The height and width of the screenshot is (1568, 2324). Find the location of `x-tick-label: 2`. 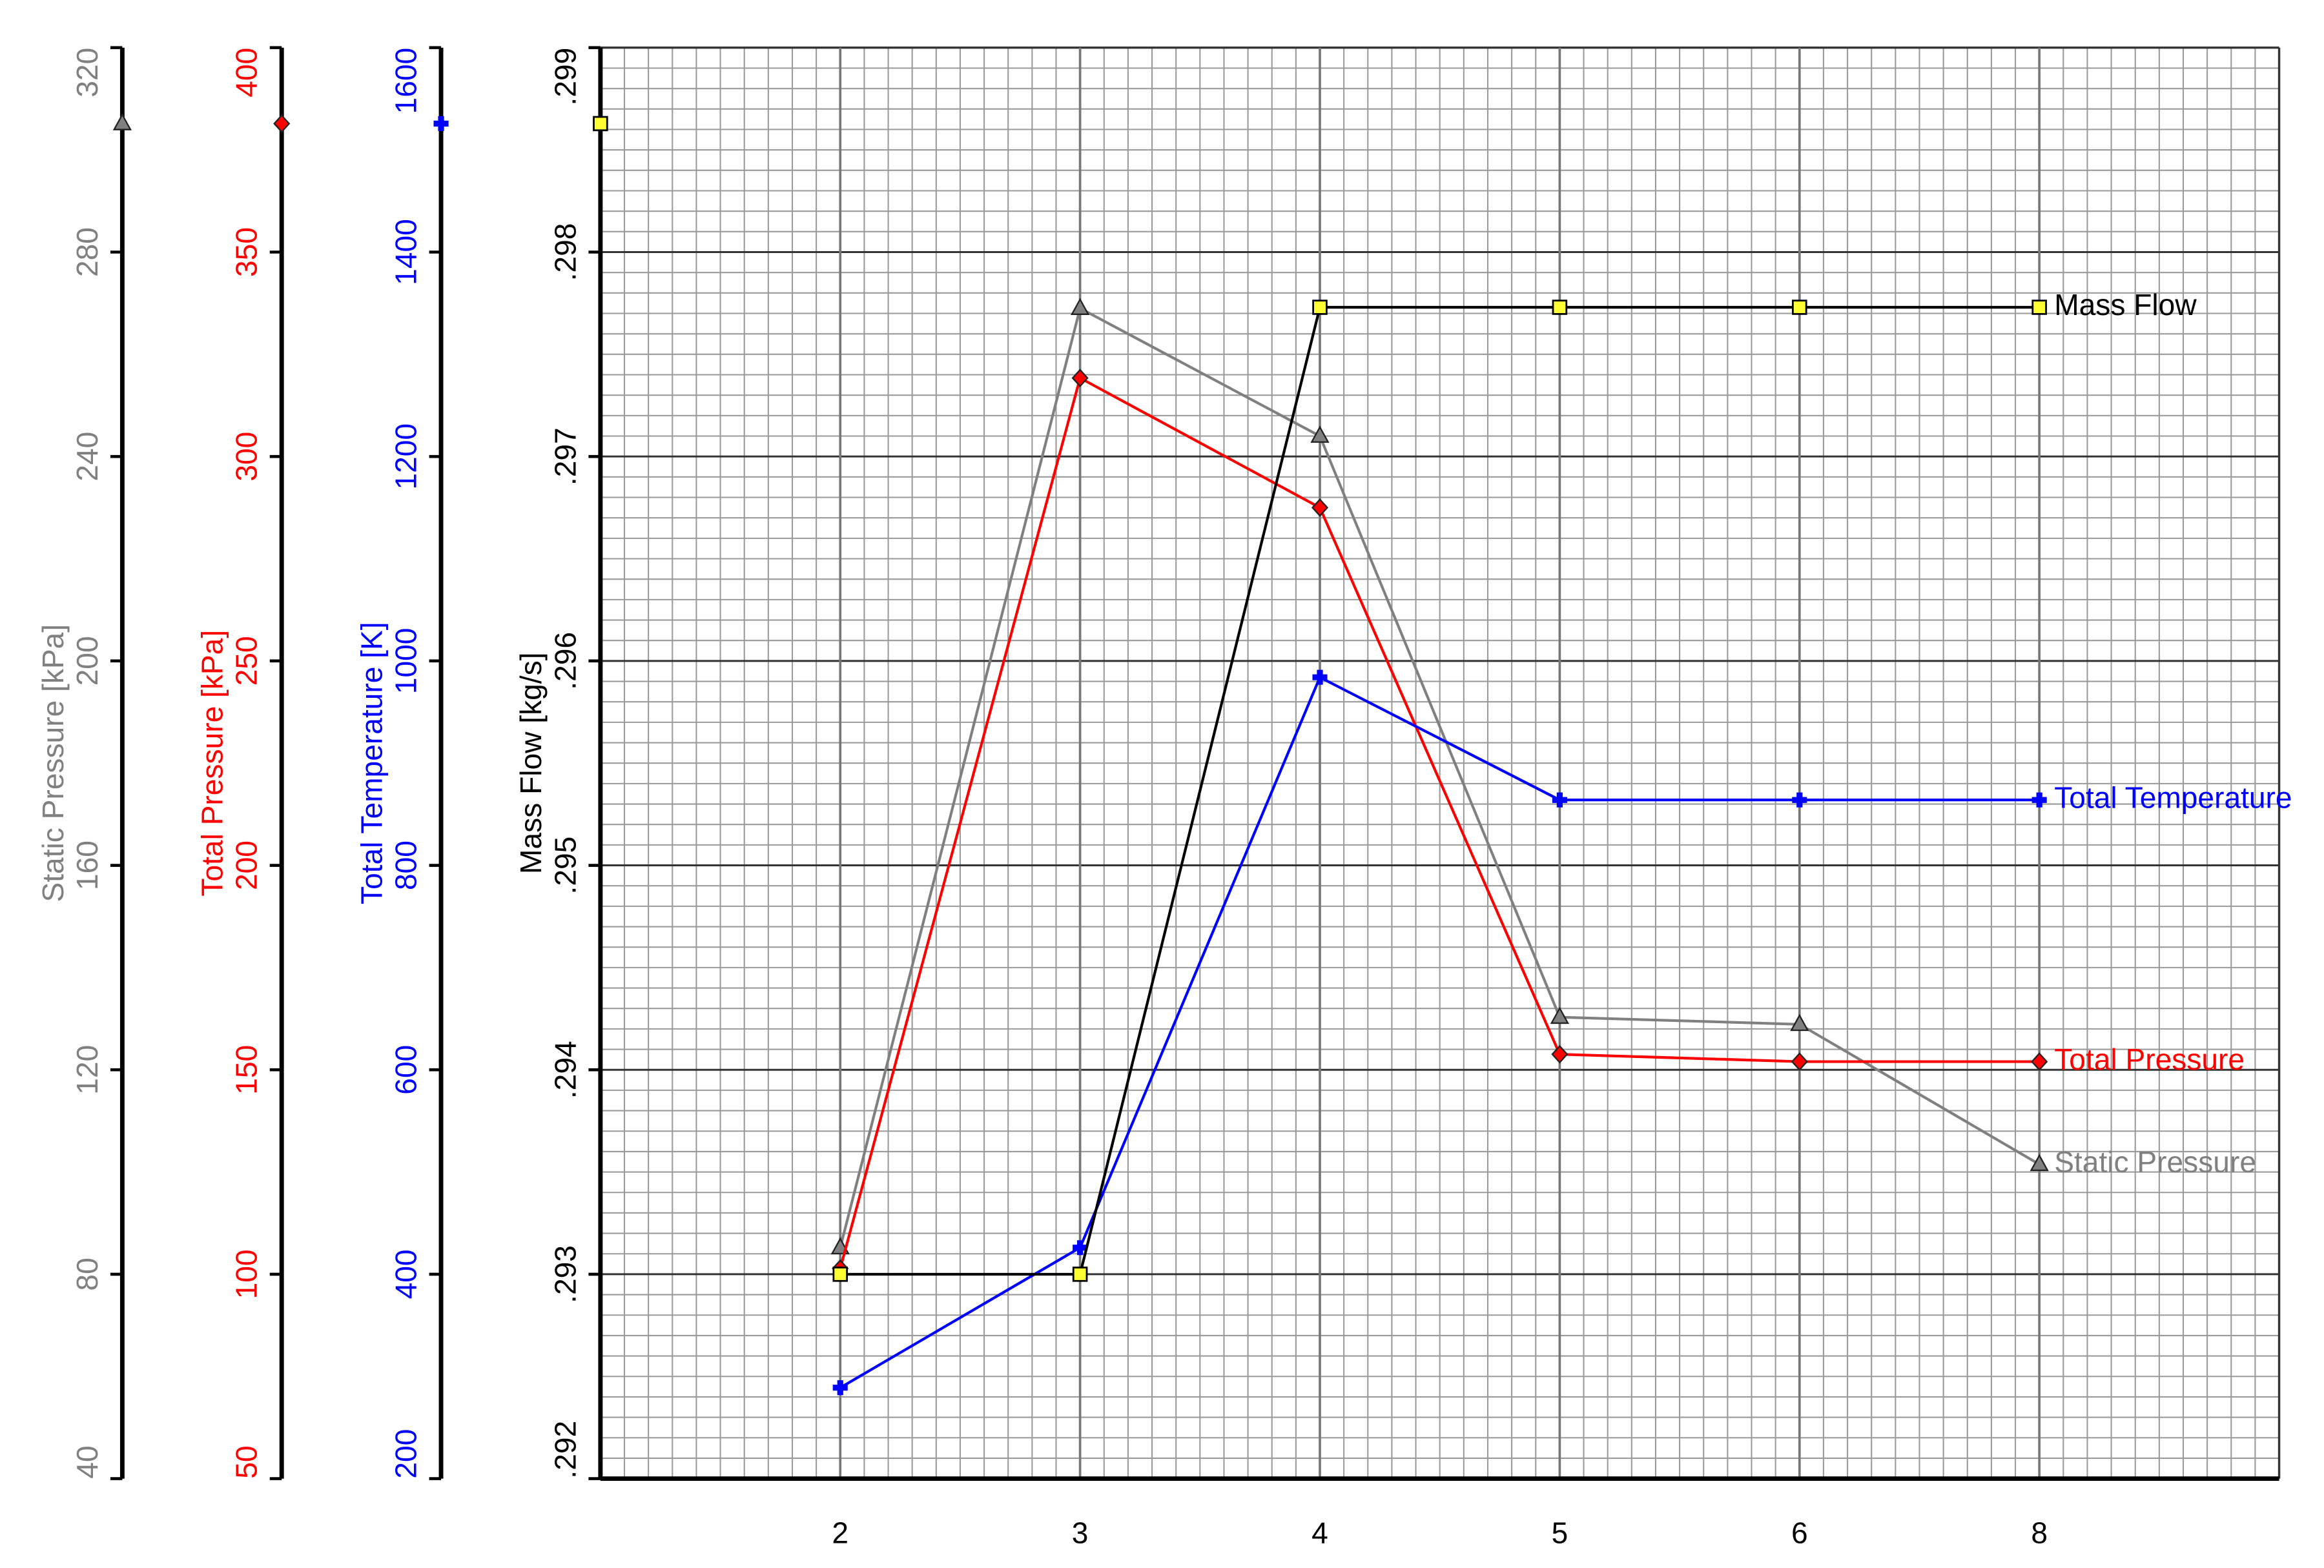

x-tick-label: 2 is located at coordinates (840, 1532).